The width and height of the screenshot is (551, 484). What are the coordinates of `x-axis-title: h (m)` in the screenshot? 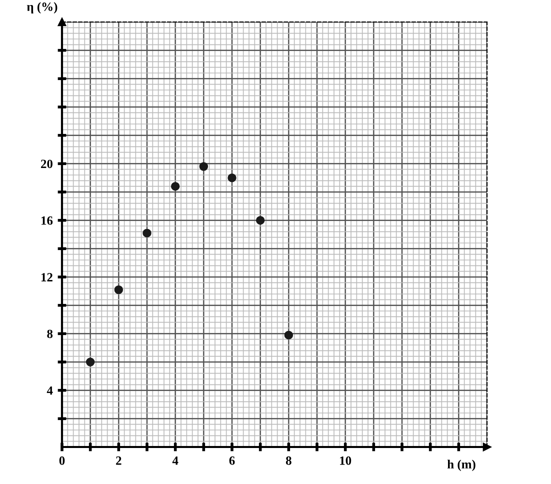 It's located at (461, 466).